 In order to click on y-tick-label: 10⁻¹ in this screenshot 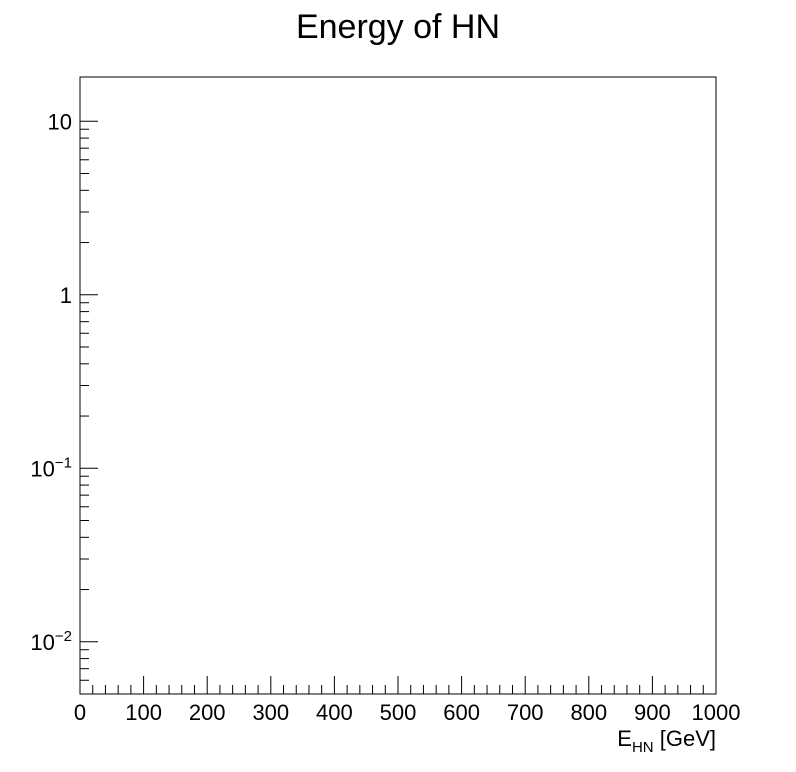, I will do `click(51, 467)`.